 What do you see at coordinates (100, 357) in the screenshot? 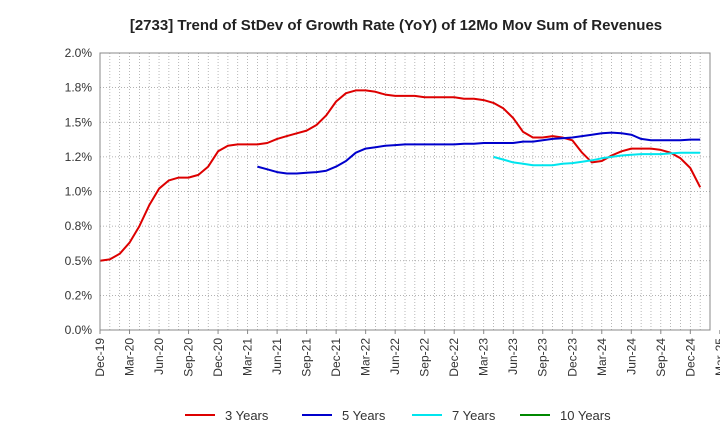
I see `x-tick-label: Dec-19` at bounding box center [100, 357].